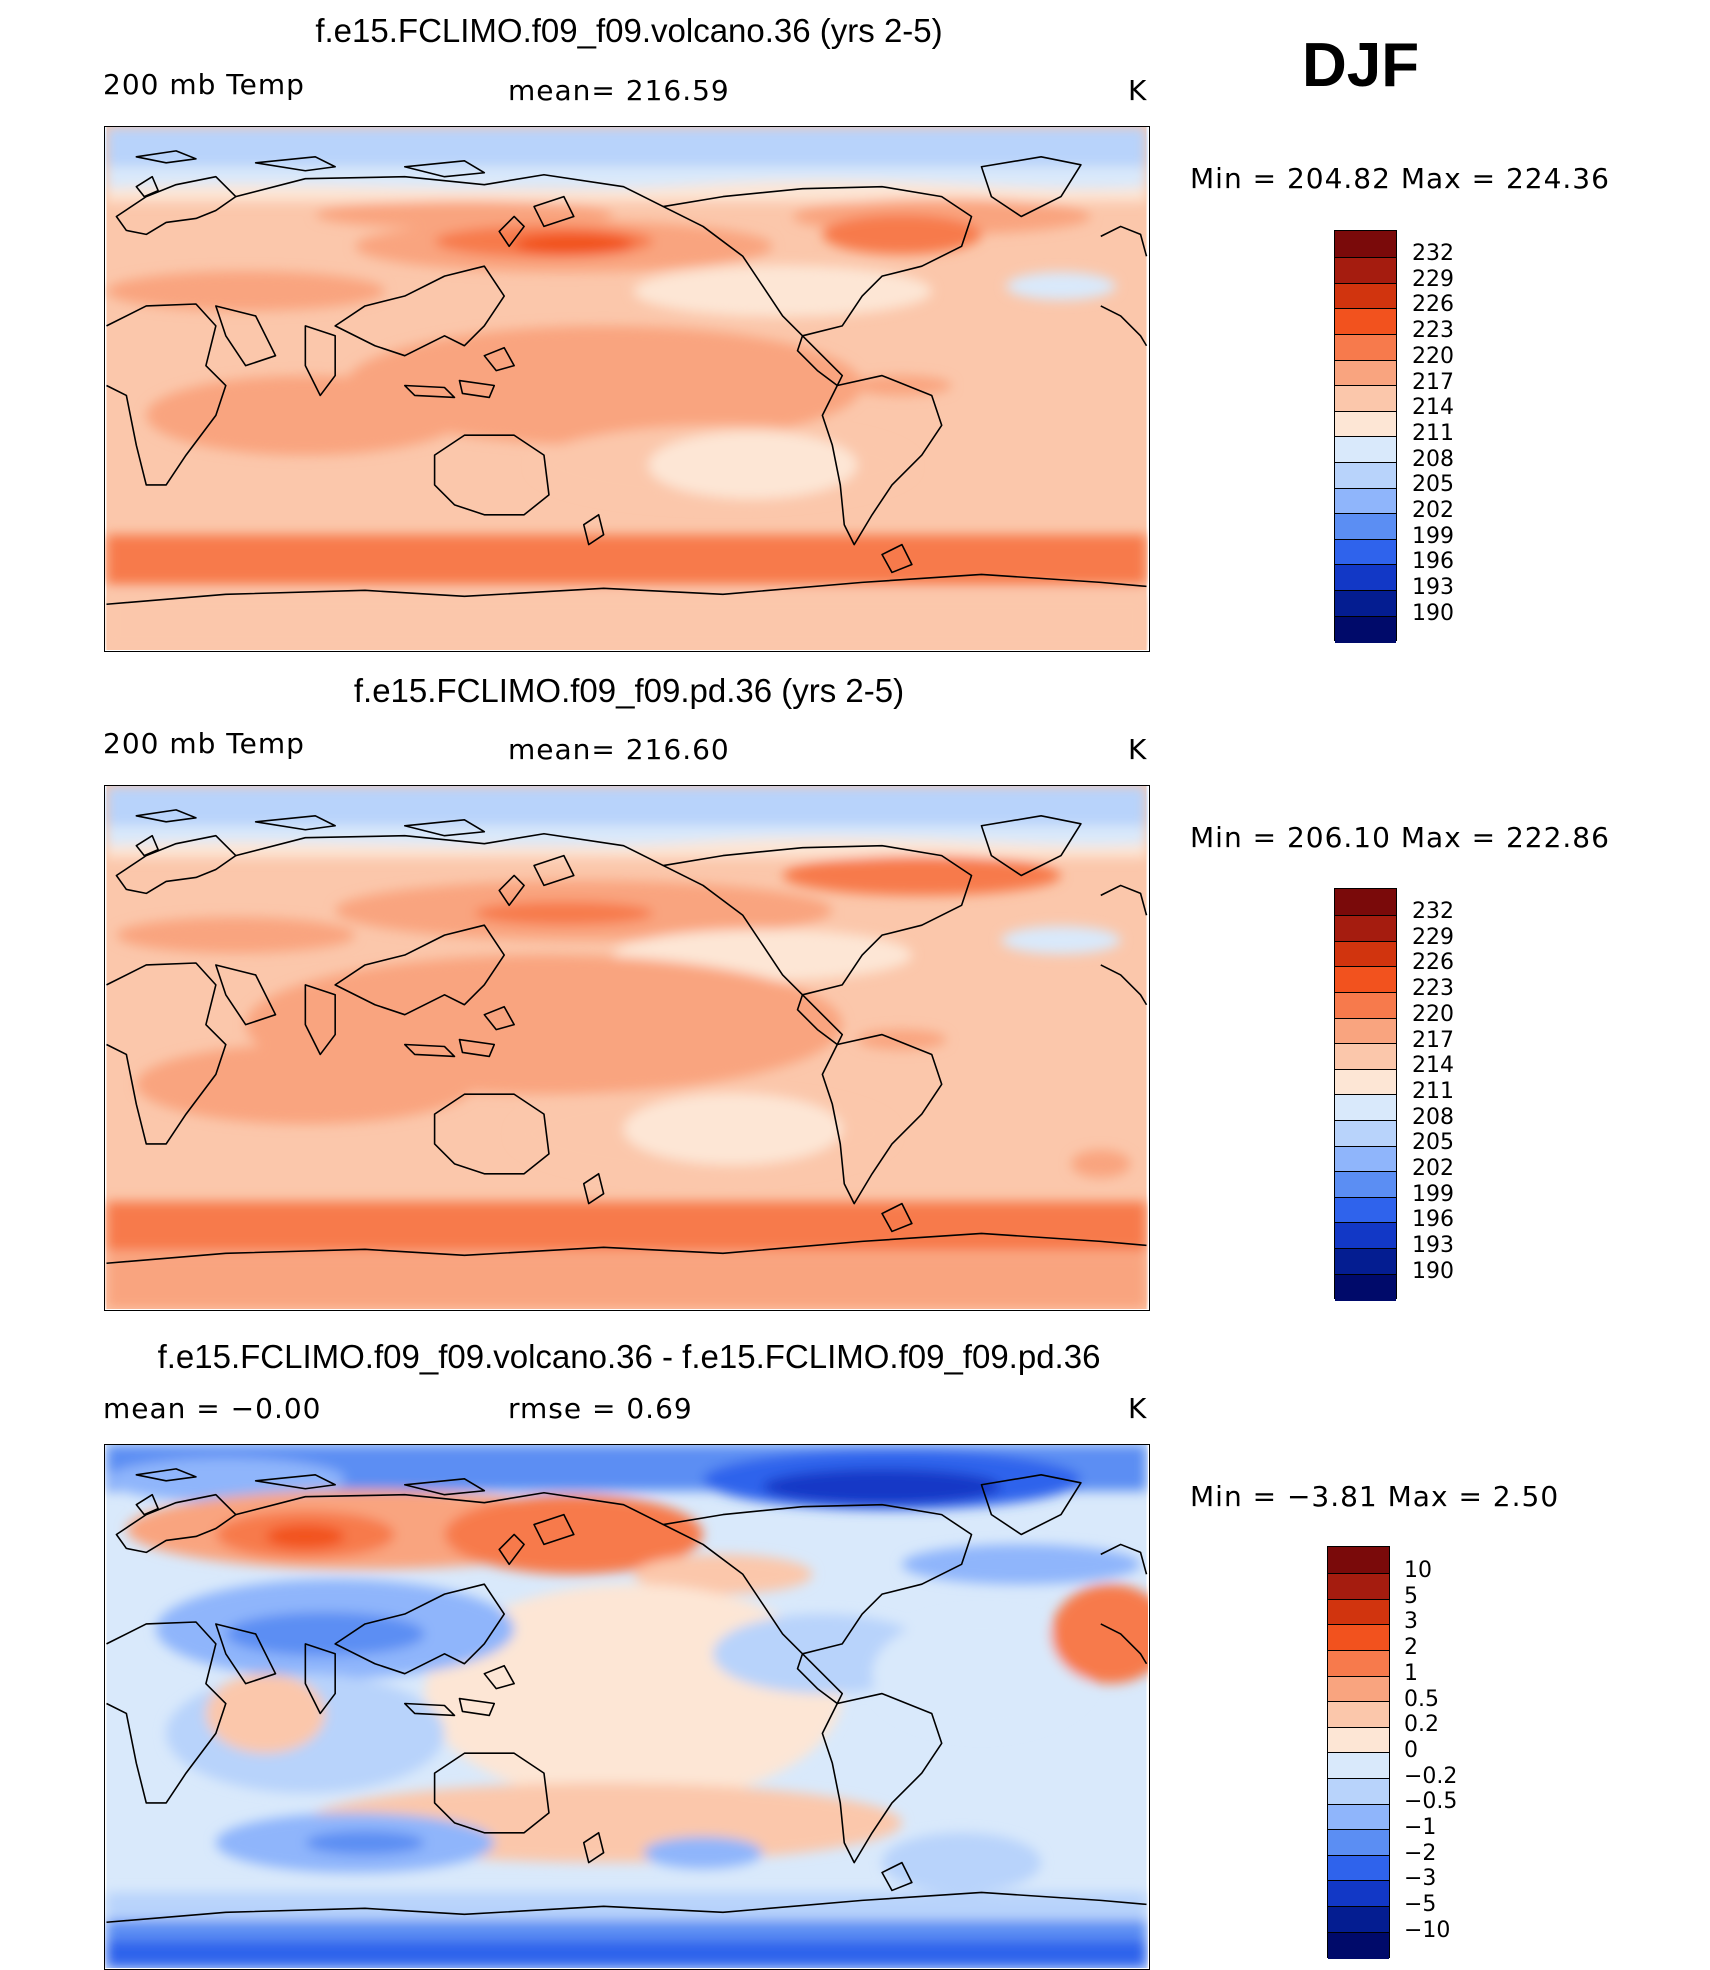  I want to click on panel2-variable-label: 200 mb Temp, so click(204, 743).